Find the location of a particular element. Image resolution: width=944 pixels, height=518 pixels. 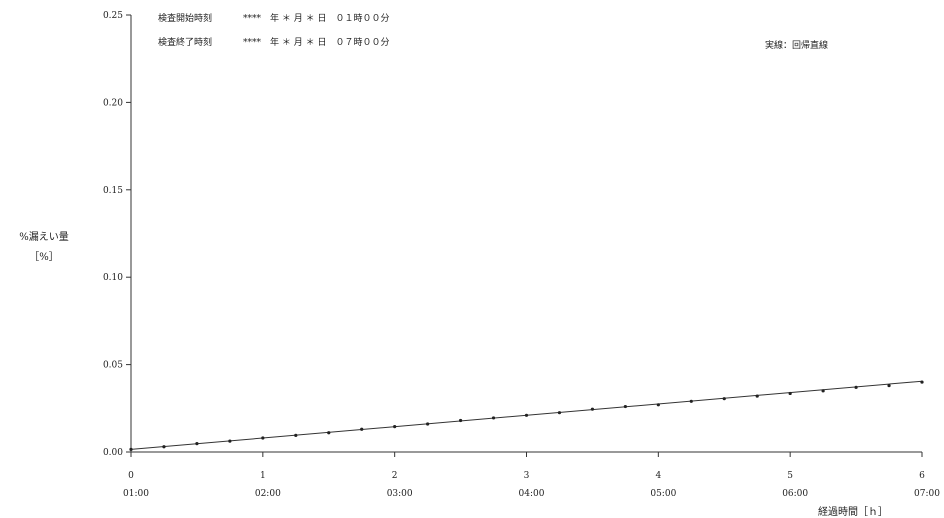

x-tick-time-label: 01:00 is located at coordinates (136, 494).